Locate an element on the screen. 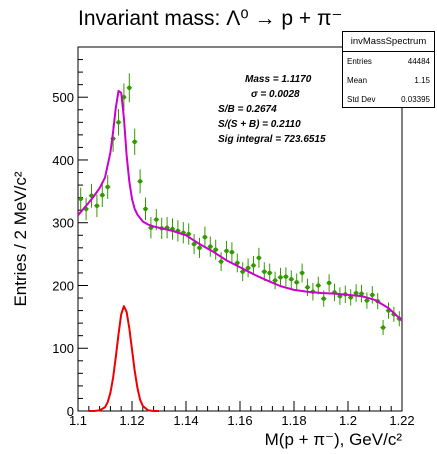 The width and height of the screenshot is (437, 454). fit-sigma: σ = 0.0028 is located at coordinates (275, 94).